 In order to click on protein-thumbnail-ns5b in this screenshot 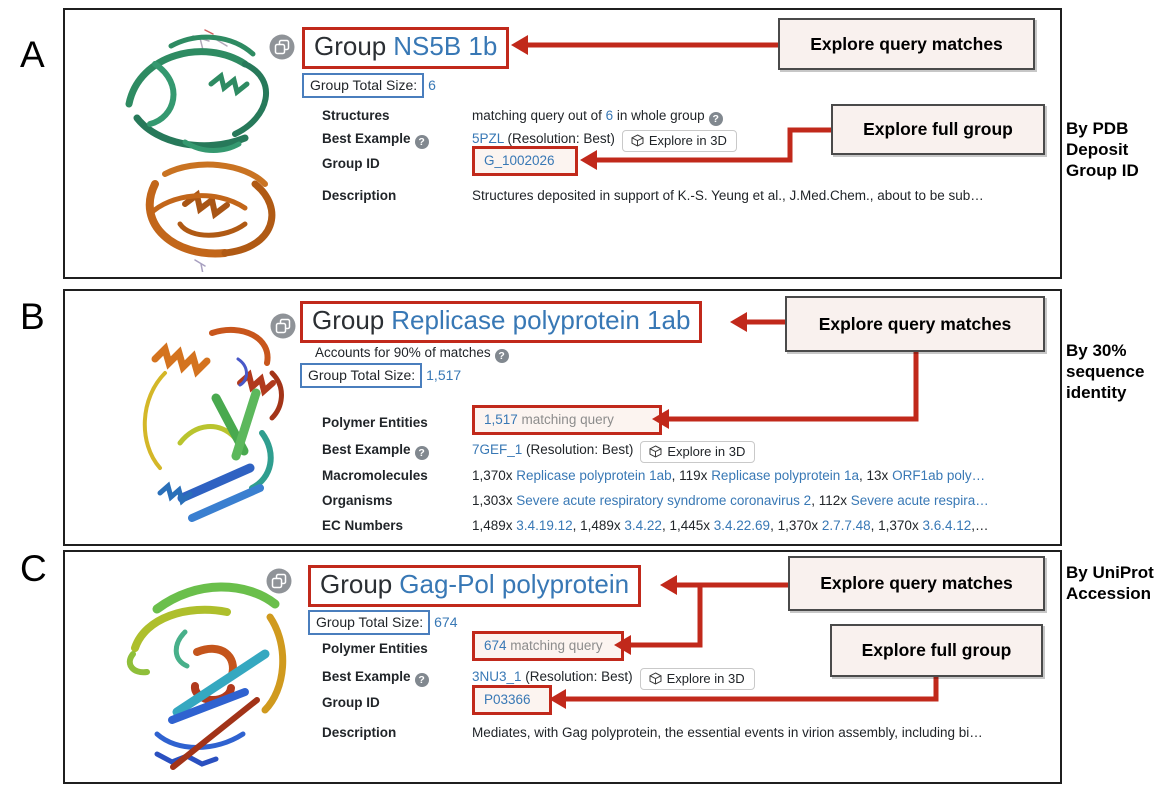, I will do `click(200, 150)`.